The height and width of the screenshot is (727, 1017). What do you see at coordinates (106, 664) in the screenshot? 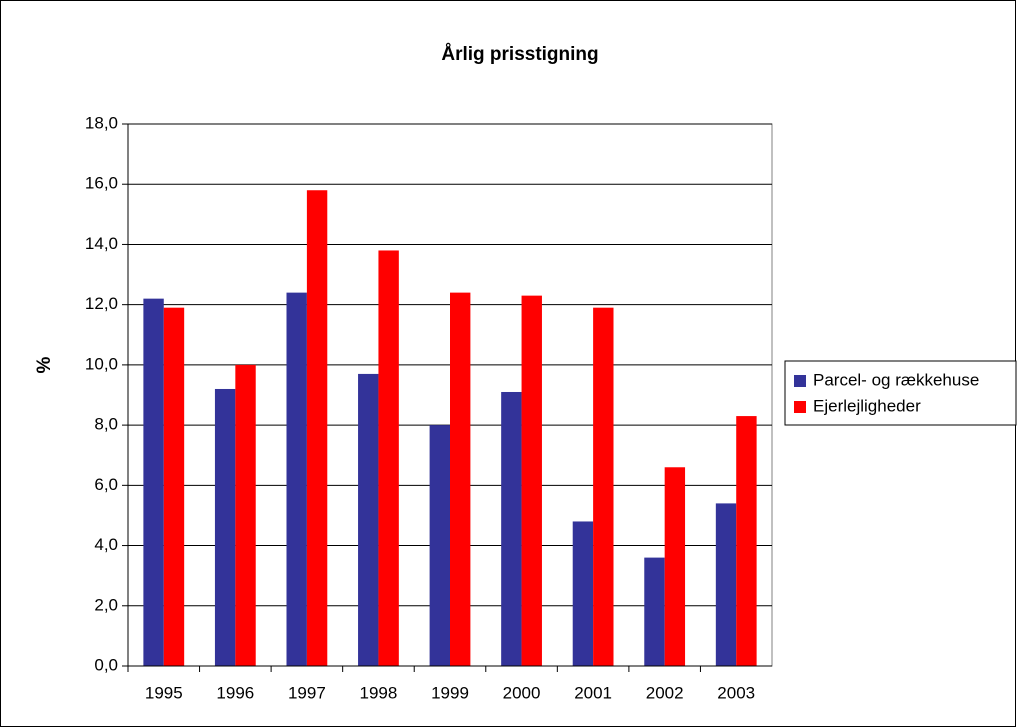
I see `y-tick-label: 0,0` at bounding box center [106, 664].